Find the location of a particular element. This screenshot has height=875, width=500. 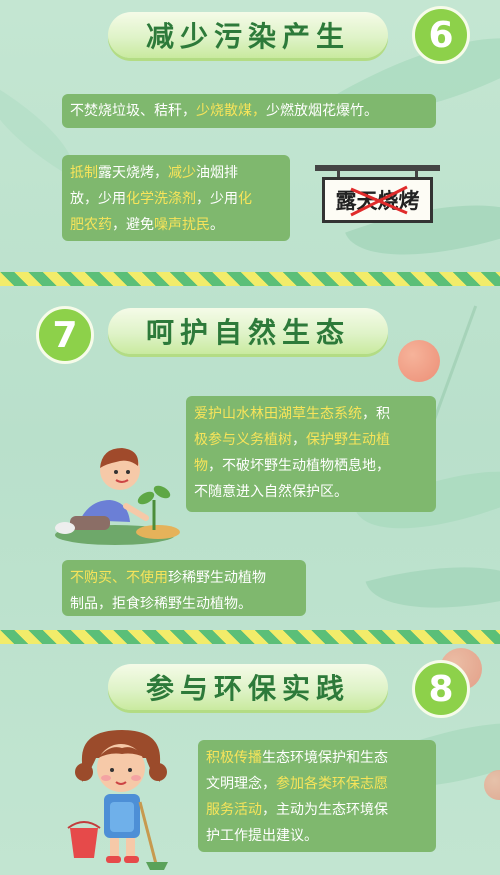

highlight-text: 不购买、不使用 is located at coordinates (119, 578).